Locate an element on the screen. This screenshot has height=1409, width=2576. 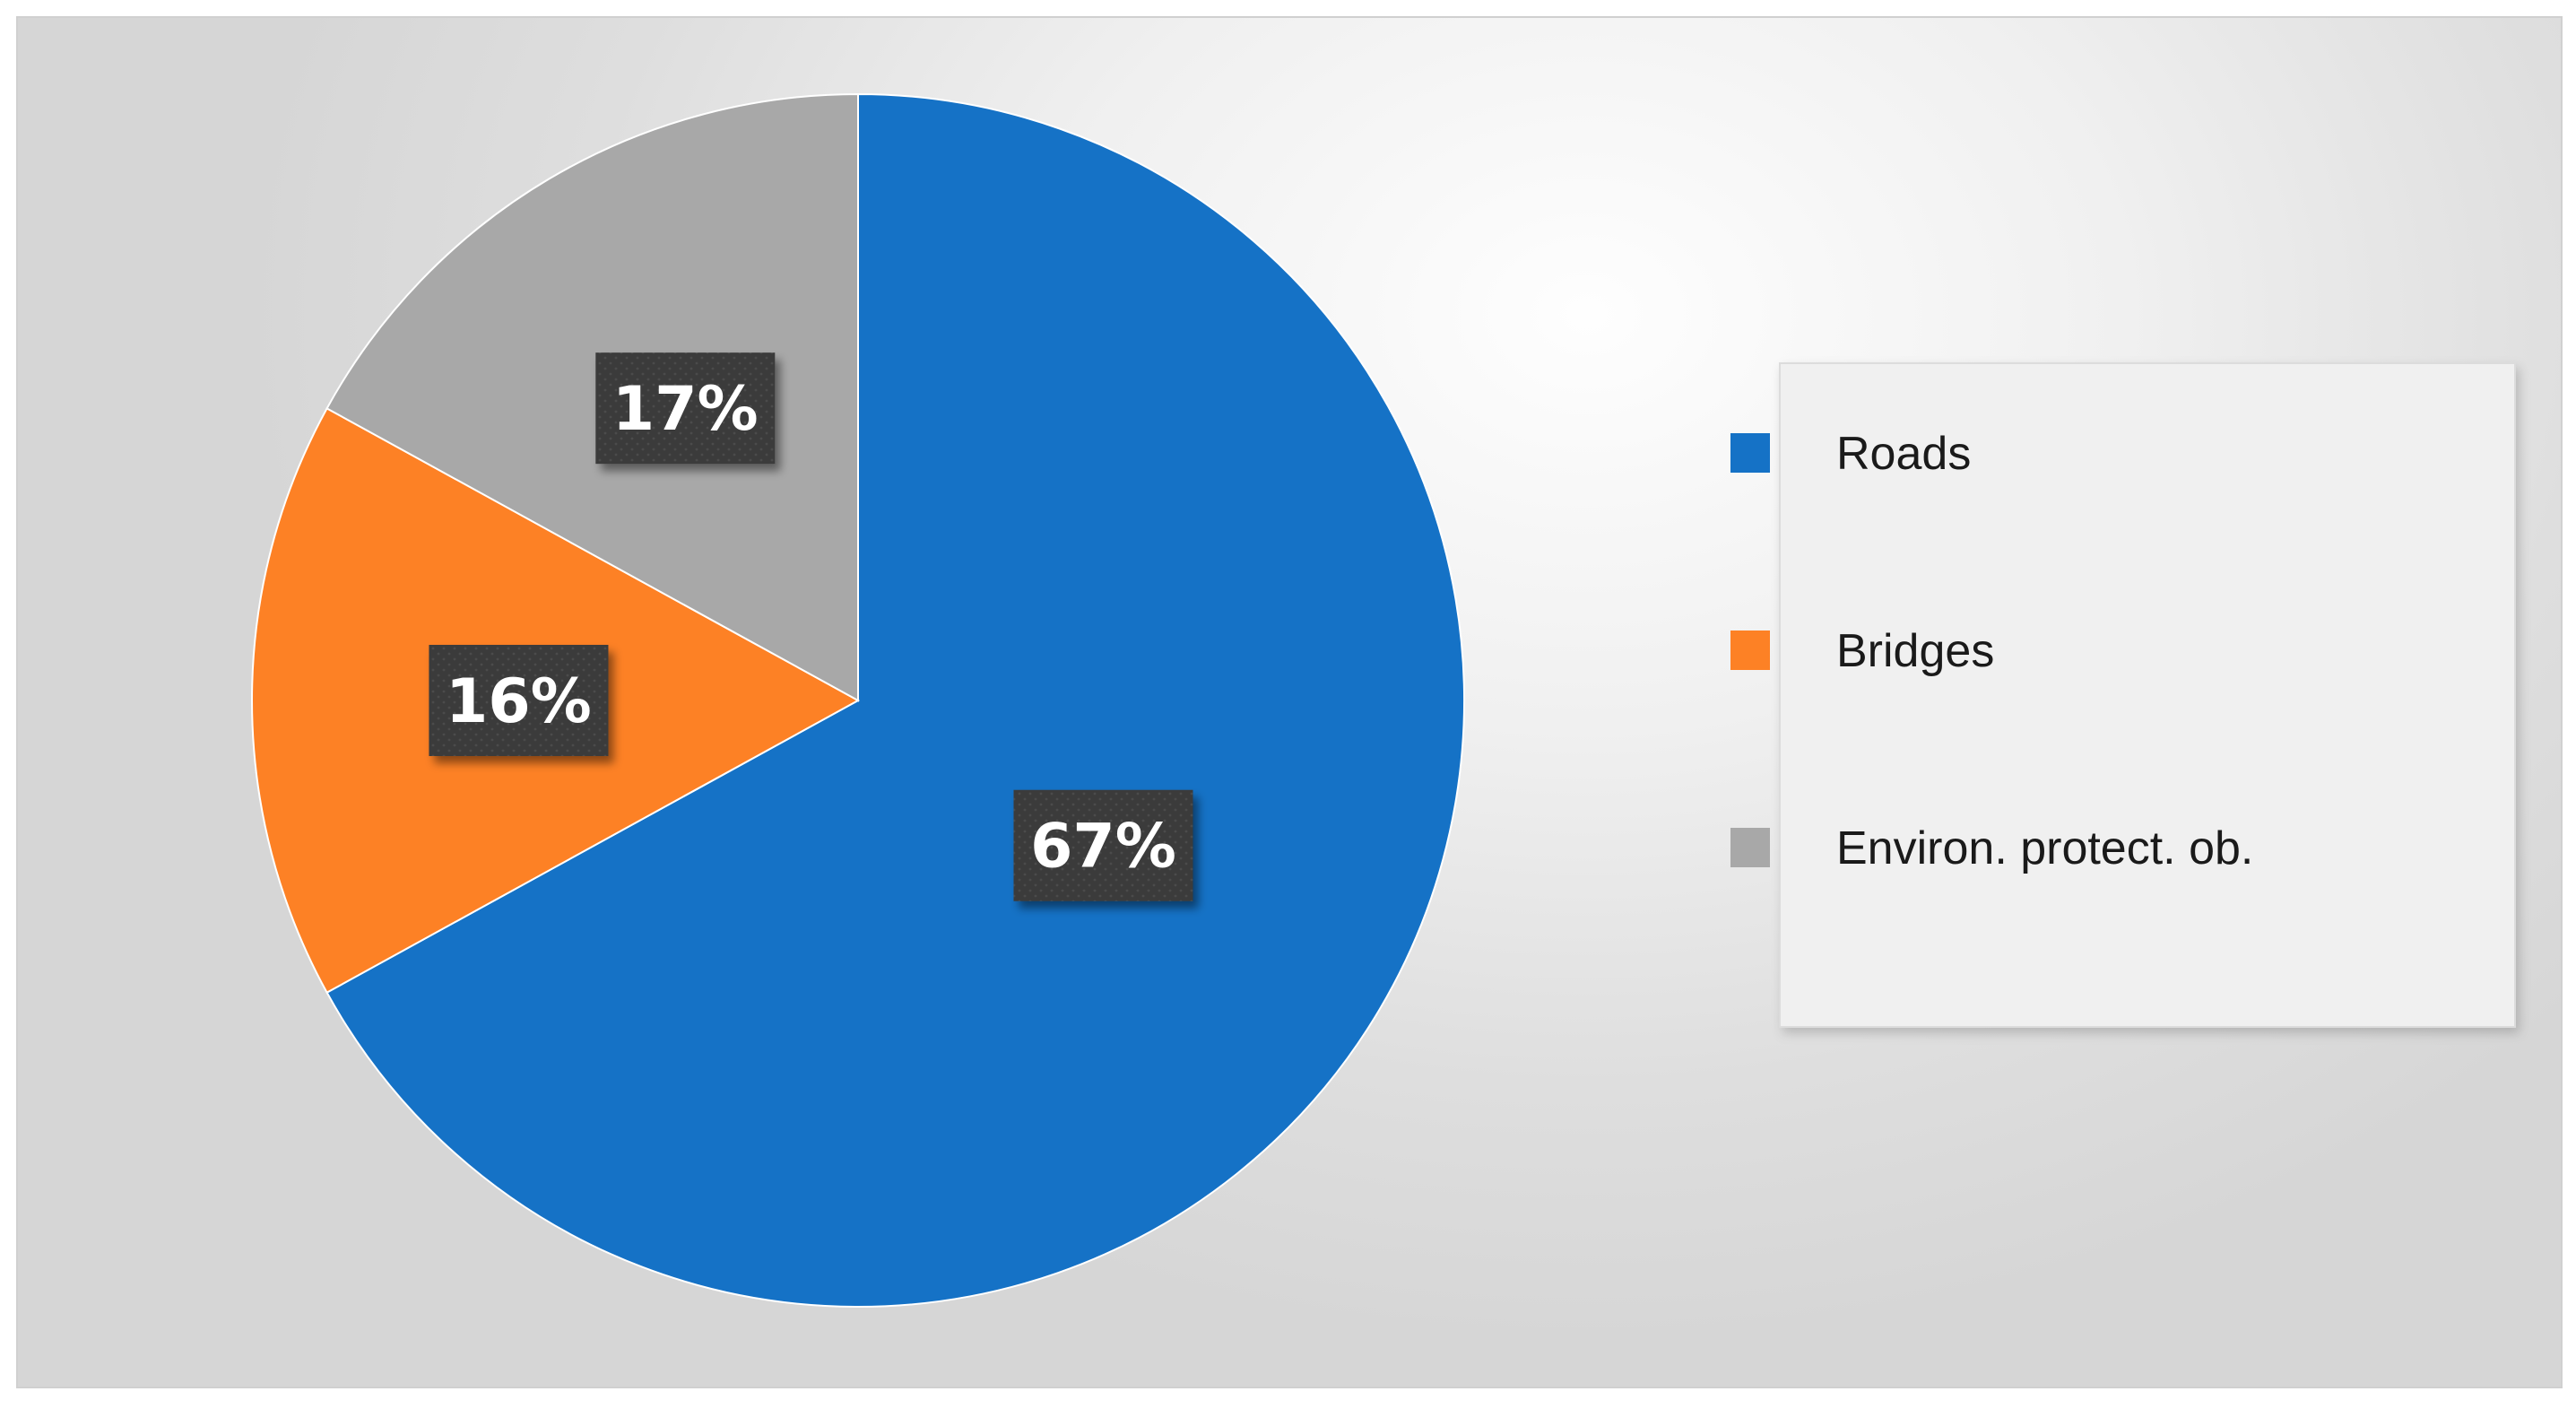
data-label-environ-protect-ob: 17% is located at coordinates (685, 408).